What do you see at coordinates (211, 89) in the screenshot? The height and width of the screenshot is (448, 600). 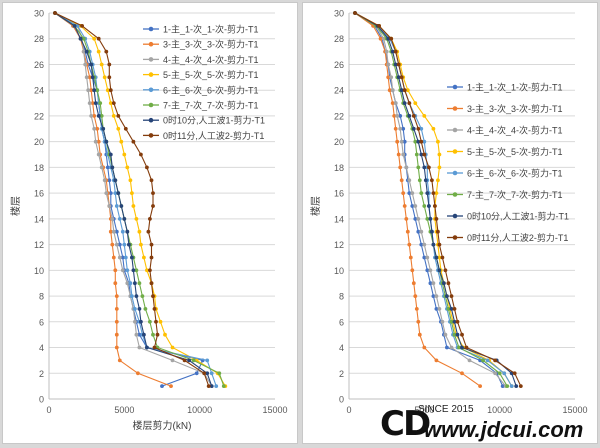 I see `chart-1-legend-label: 6-主_6-次_6-次-剪力-T1` at bounding box center [211, 89].